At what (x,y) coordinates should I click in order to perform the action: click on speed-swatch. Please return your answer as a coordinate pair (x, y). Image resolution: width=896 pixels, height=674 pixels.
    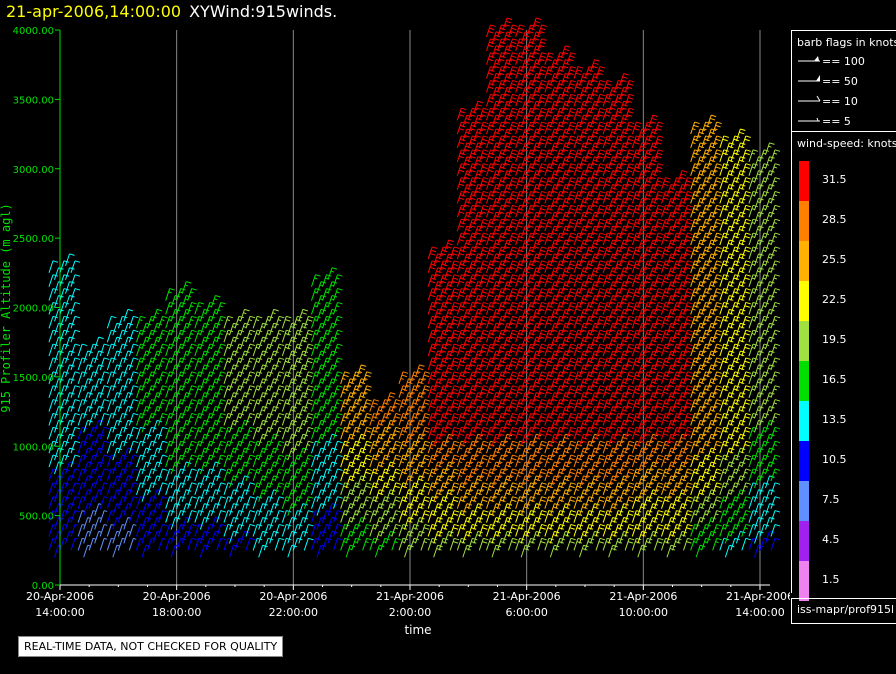
    Looking at the image, I should click on (804, 181).